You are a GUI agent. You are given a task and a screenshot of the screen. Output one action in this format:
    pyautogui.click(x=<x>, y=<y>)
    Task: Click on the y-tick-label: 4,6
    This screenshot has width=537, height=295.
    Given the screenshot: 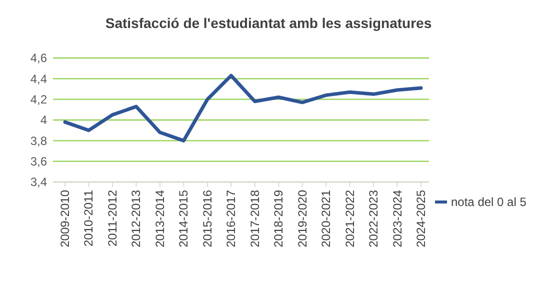 What is the action you would take?
    pyautogui.click(x=39, y=58)
    